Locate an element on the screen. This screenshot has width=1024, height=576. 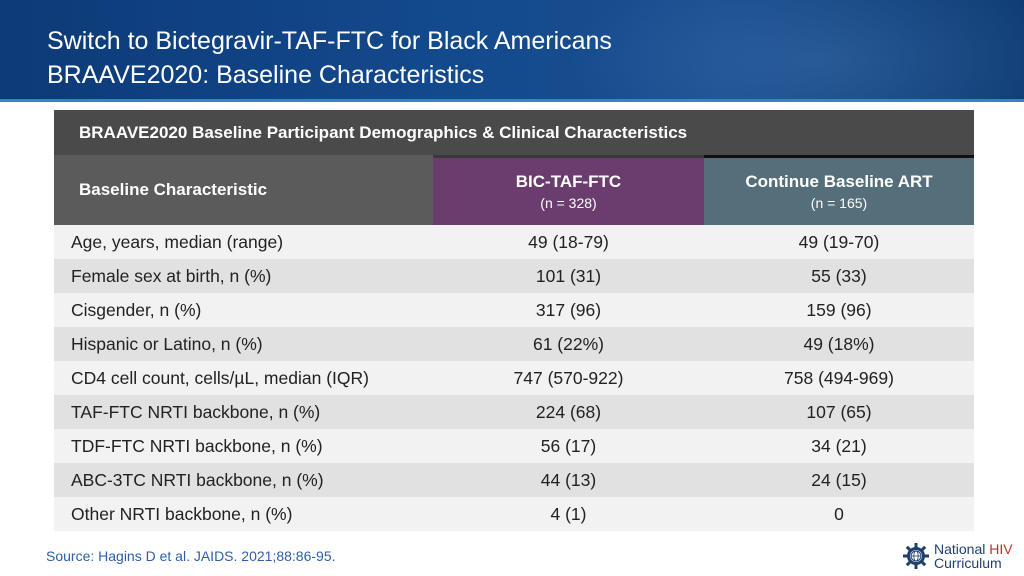
row-label: ABC-3TC NRTI backbone, n (%) is located at coordinates (197, 480).